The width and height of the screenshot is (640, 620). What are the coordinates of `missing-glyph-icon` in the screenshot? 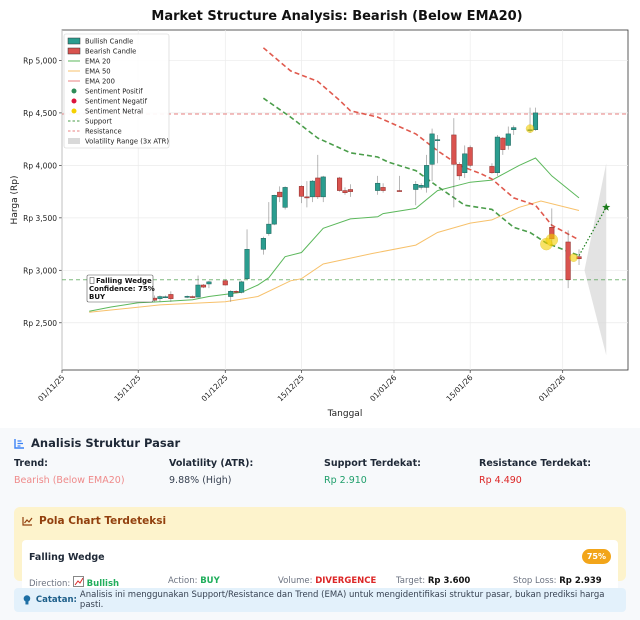 It's located at (92, 280).